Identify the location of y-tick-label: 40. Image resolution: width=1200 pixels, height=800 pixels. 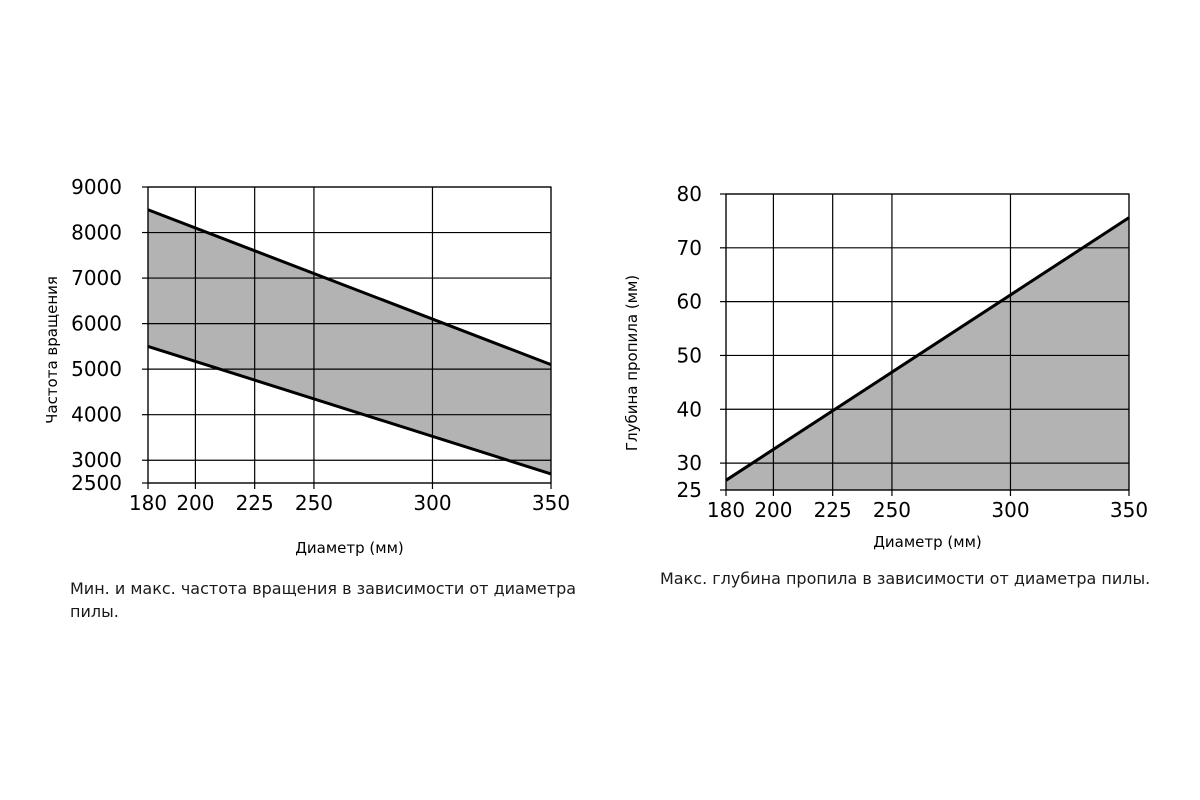
(689, 409).